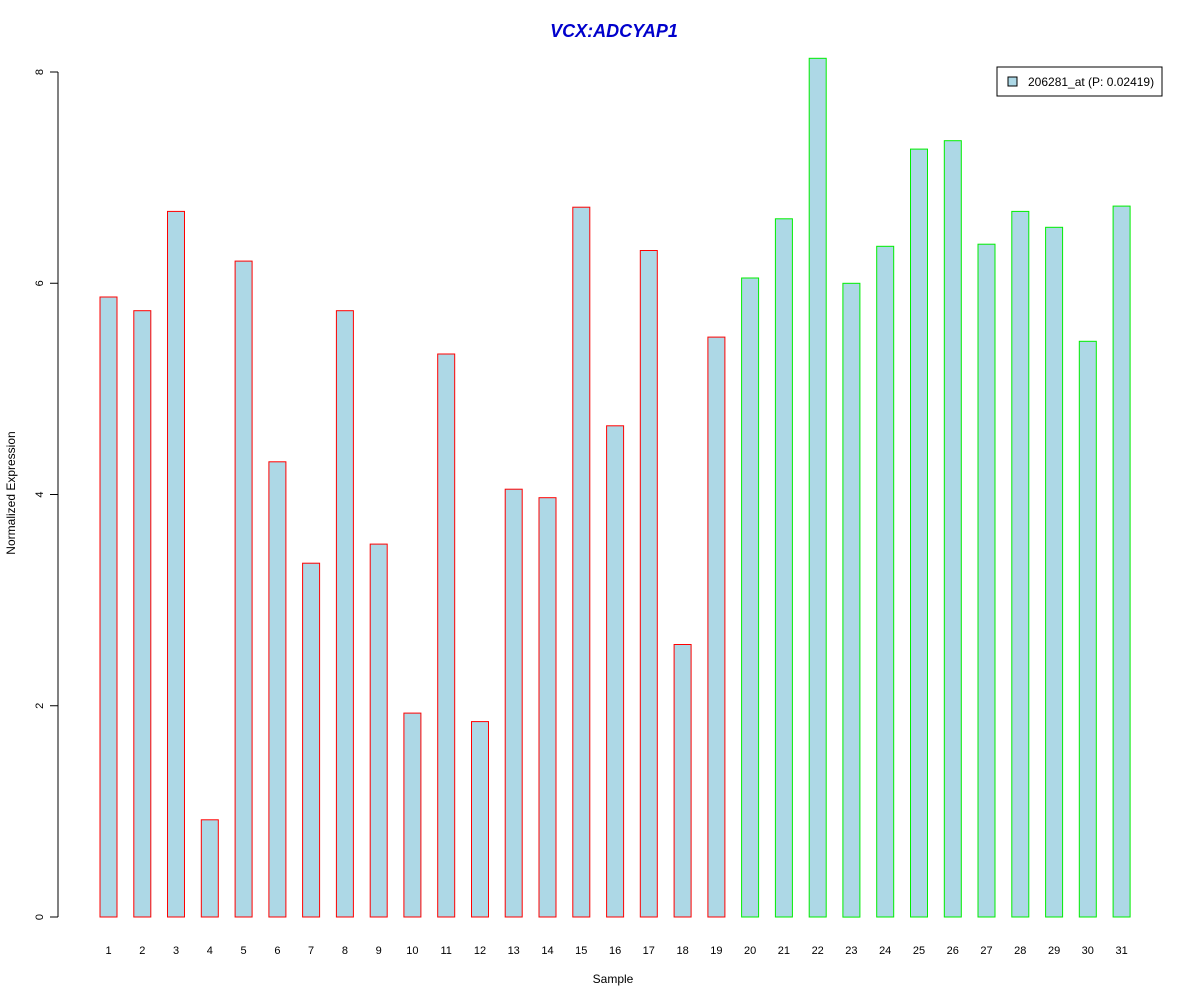 The height and width of the screenshot is (1000, 1200). I want to click on x-tick-label: 18, so click(682, 951).